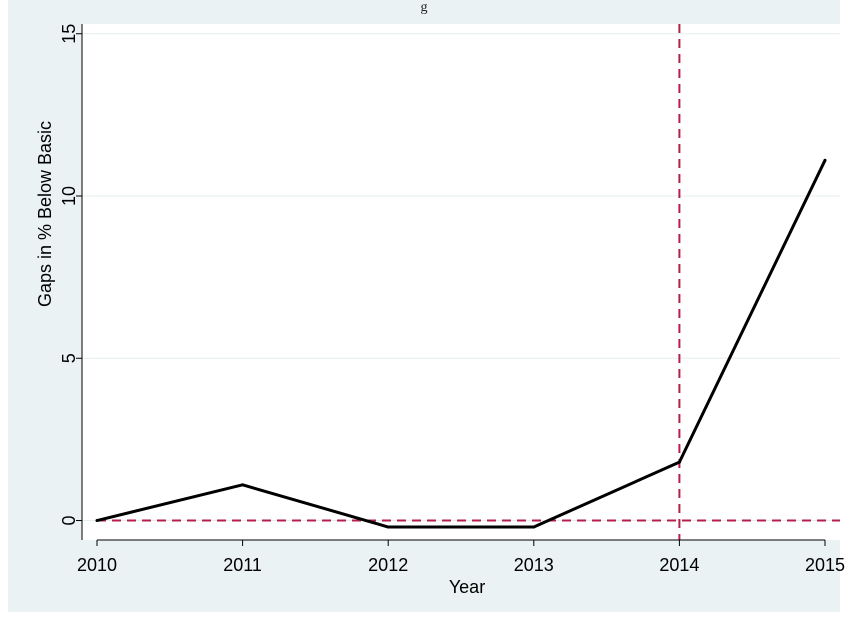 The width and height of the screenshot is (848, 620). I want to click on y-axis-label: Gaps in % Below Basic, so click(45, 214).